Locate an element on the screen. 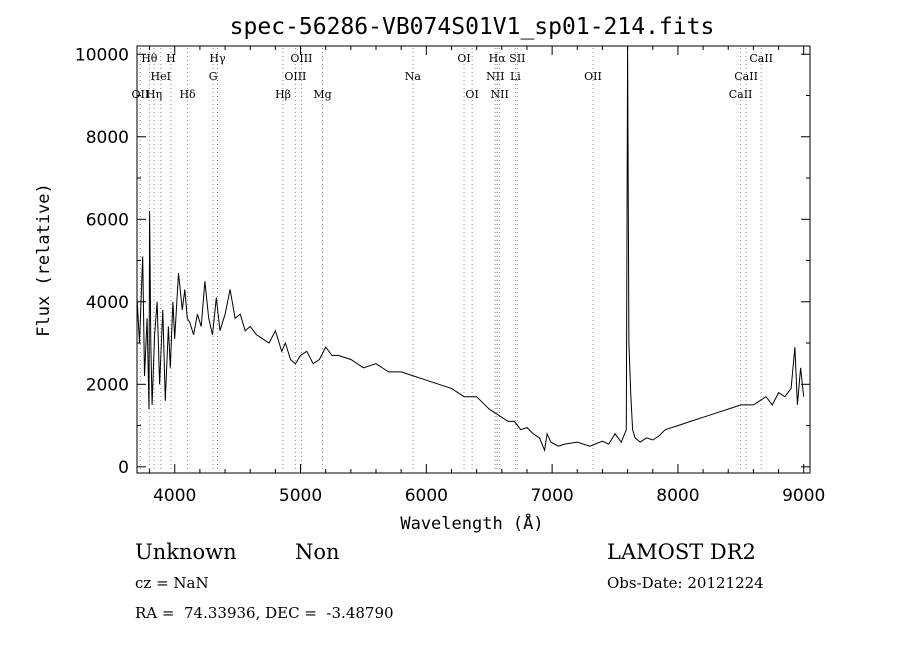 This screenshot has height=650, width=900. y-tick-label: 6000 is located at coordinates (107, 220).